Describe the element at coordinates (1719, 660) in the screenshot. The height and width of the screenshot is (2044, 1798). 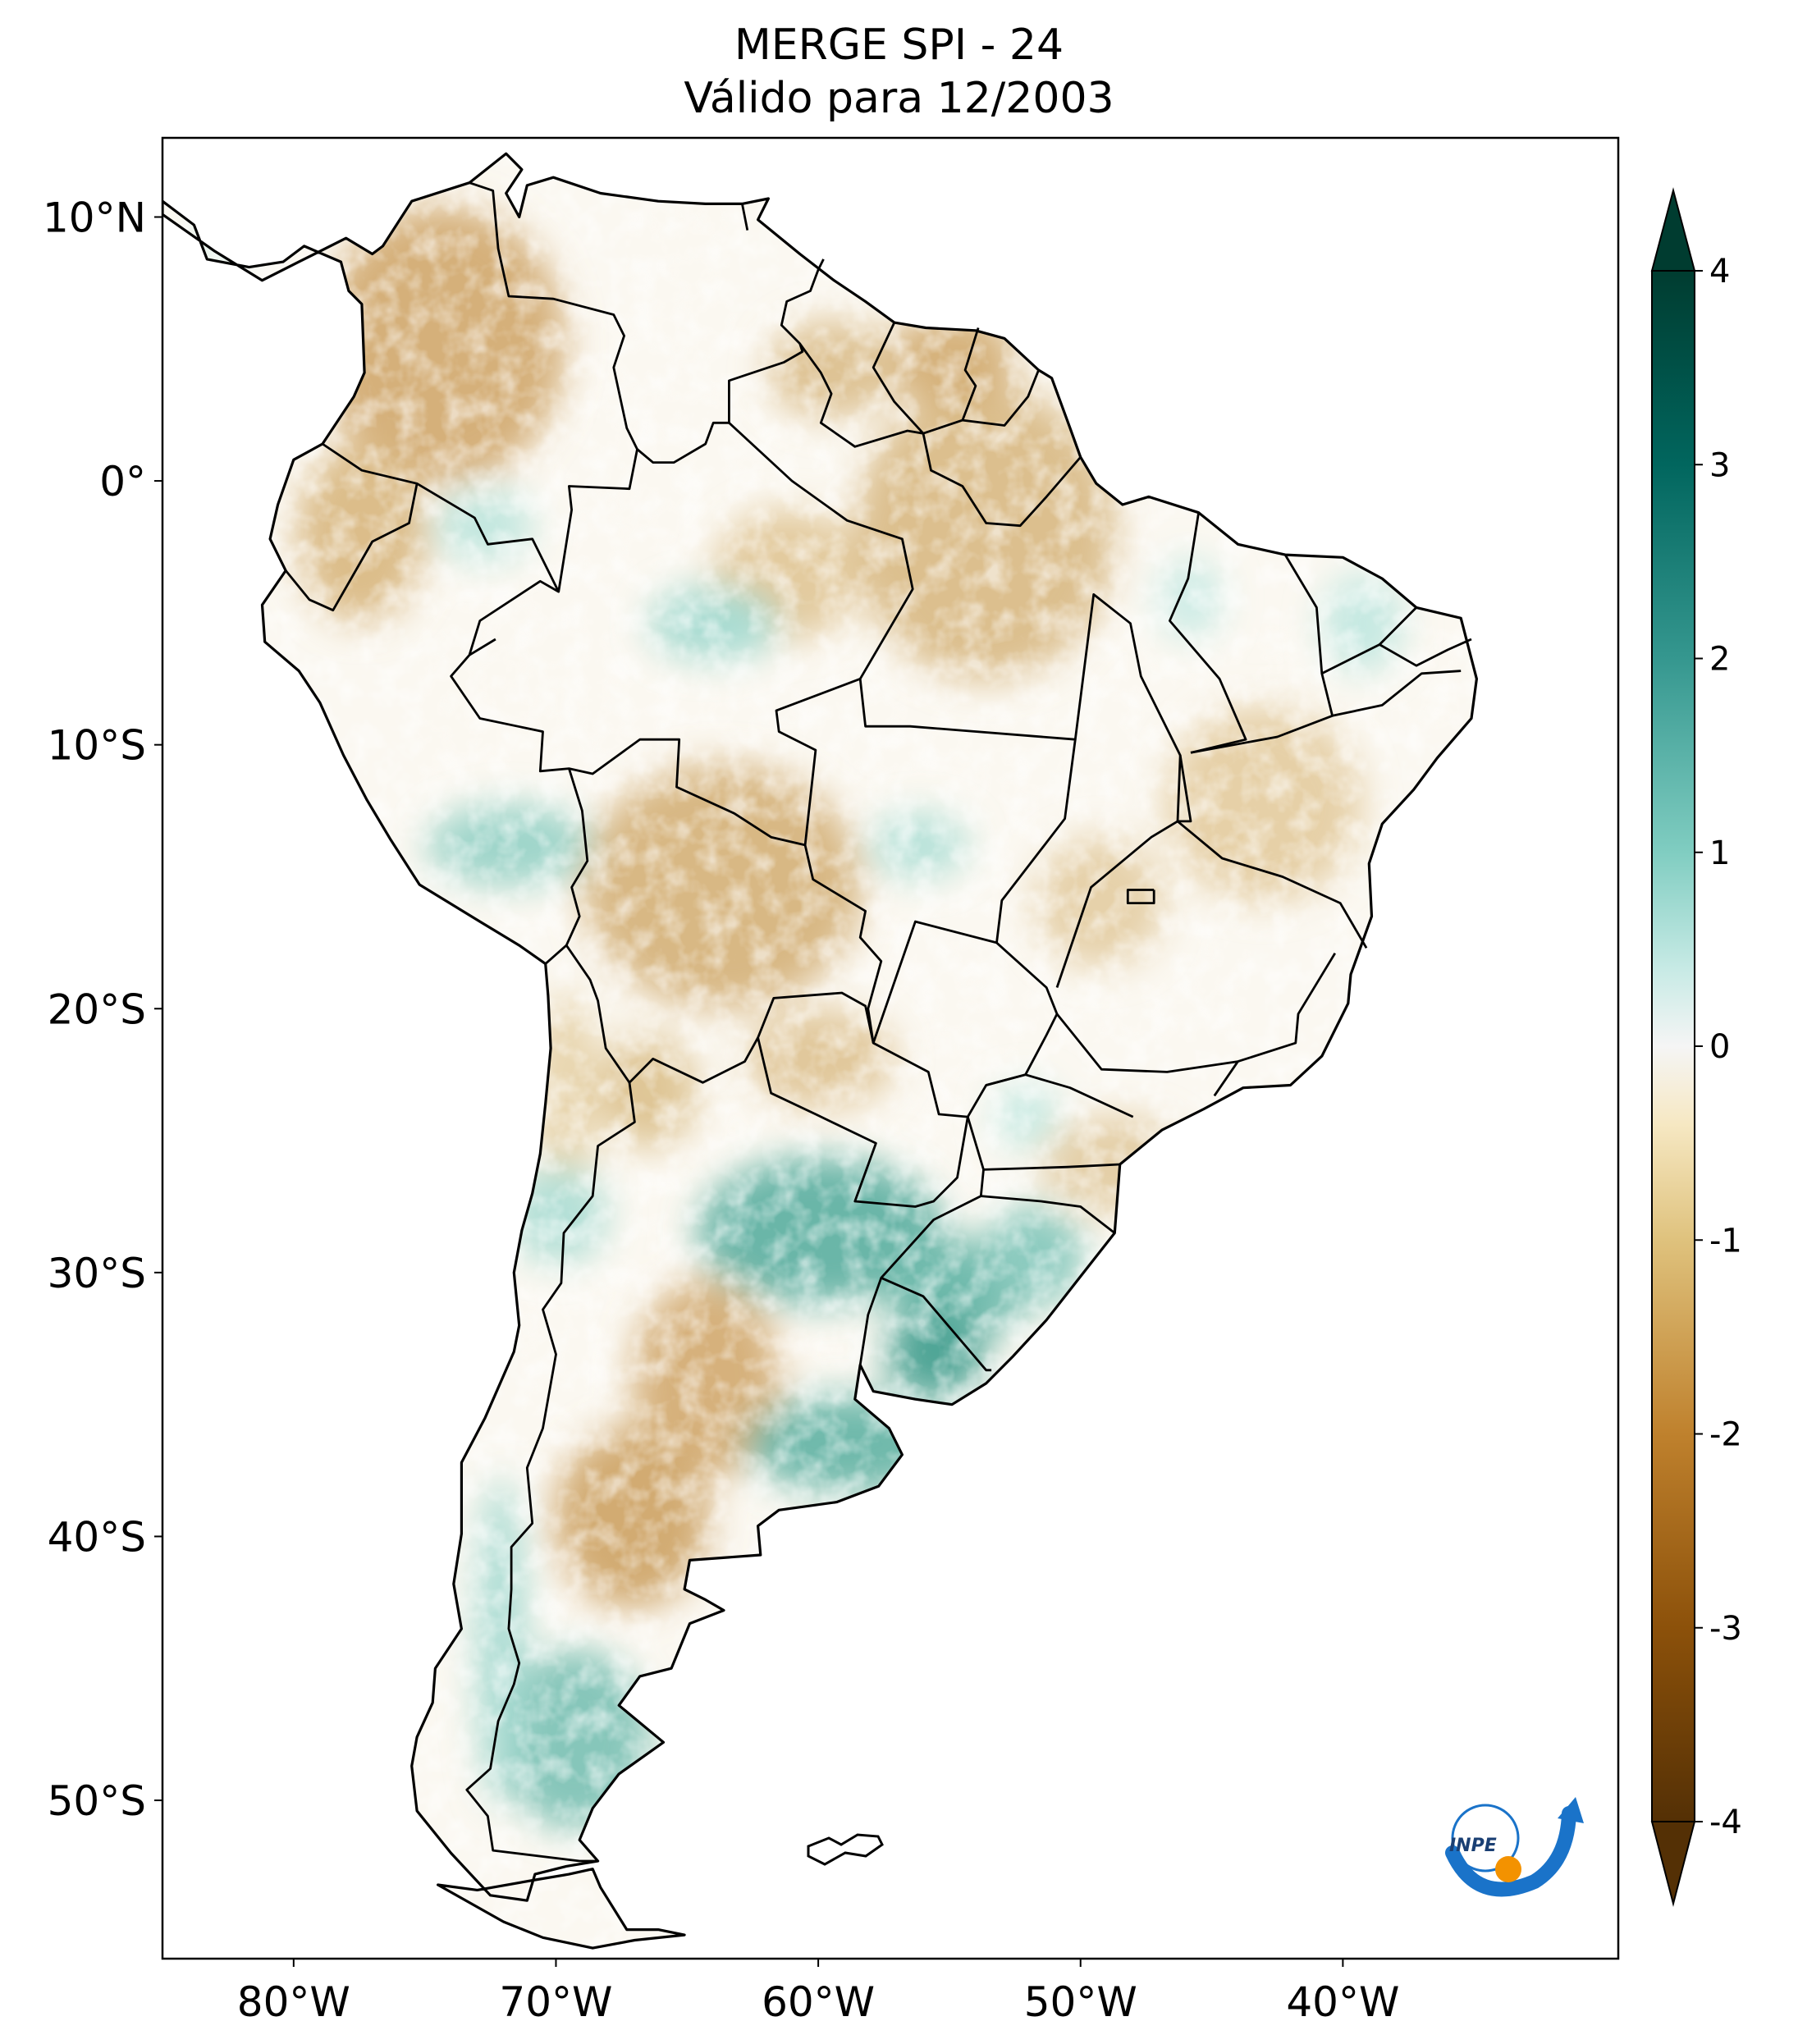
I see `colorbar-tick-label: 2` at that location.